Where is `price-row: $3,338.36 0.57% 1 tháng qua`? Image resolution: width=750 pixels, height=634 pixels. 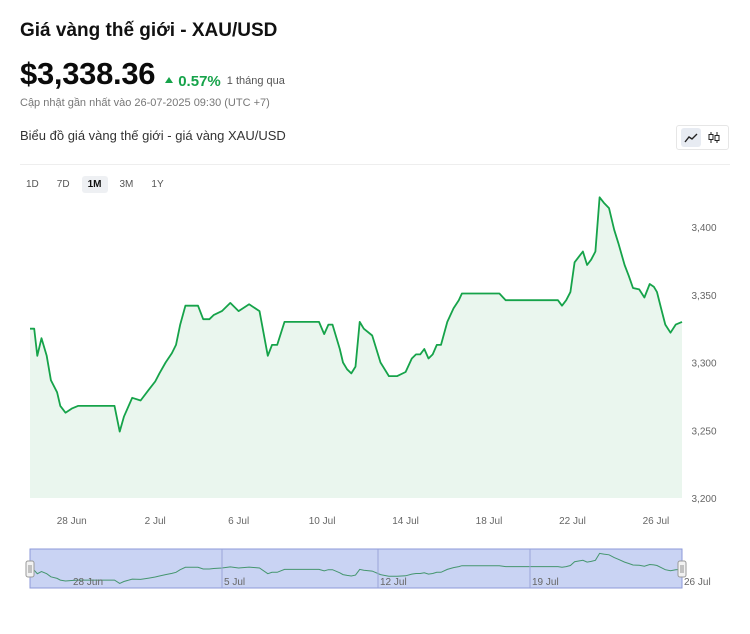 price-row: $3,338.36 0.57% 1 tháng qua is located at coordinates (152, 74).